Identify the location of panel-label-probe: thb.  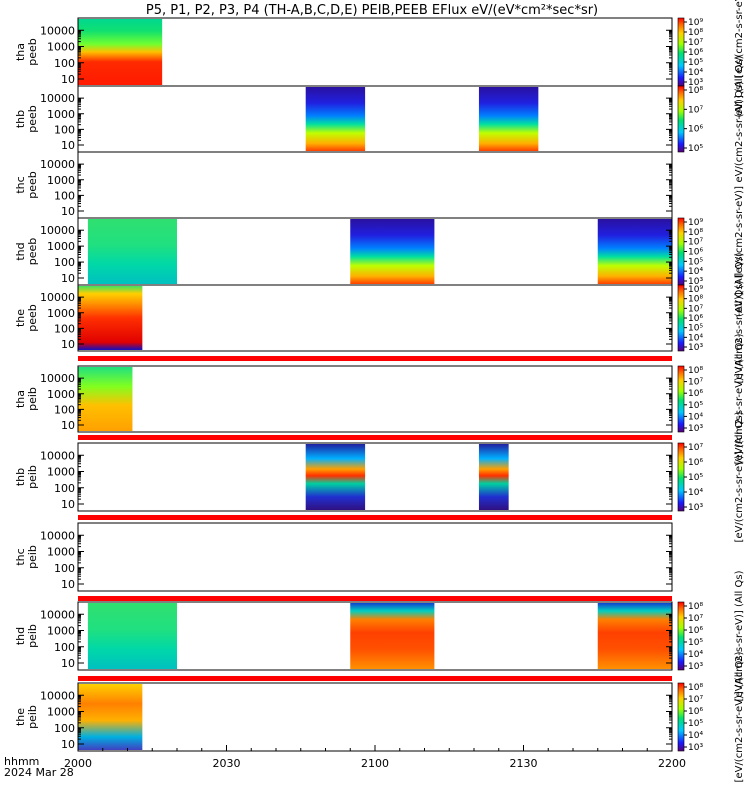
(20, 119).